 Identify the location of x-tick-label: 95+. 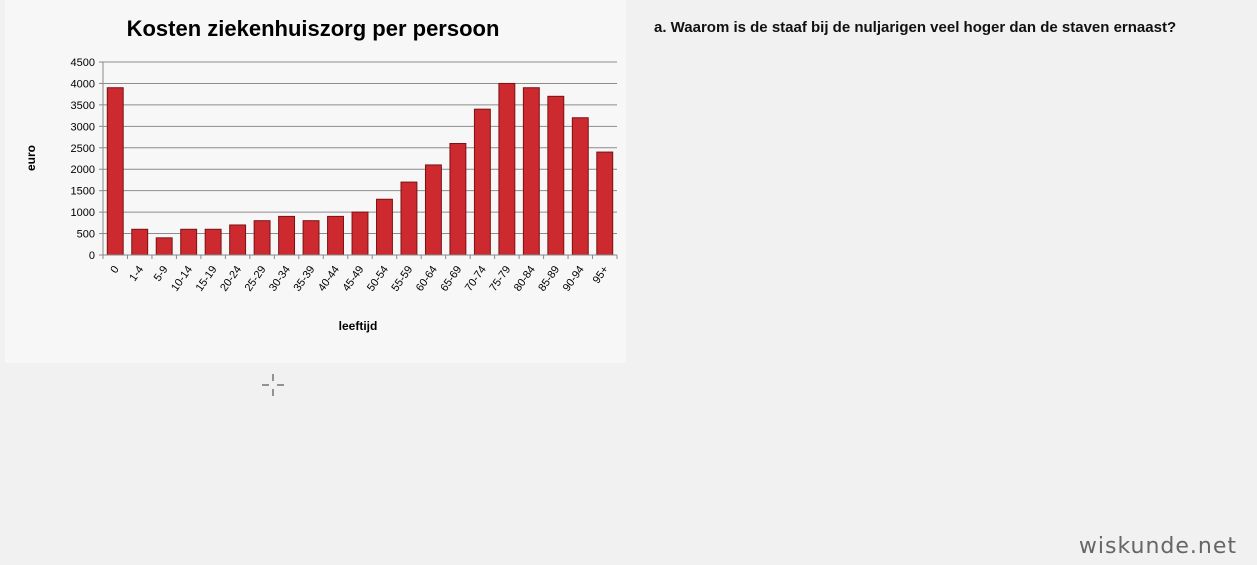
(601, 275).